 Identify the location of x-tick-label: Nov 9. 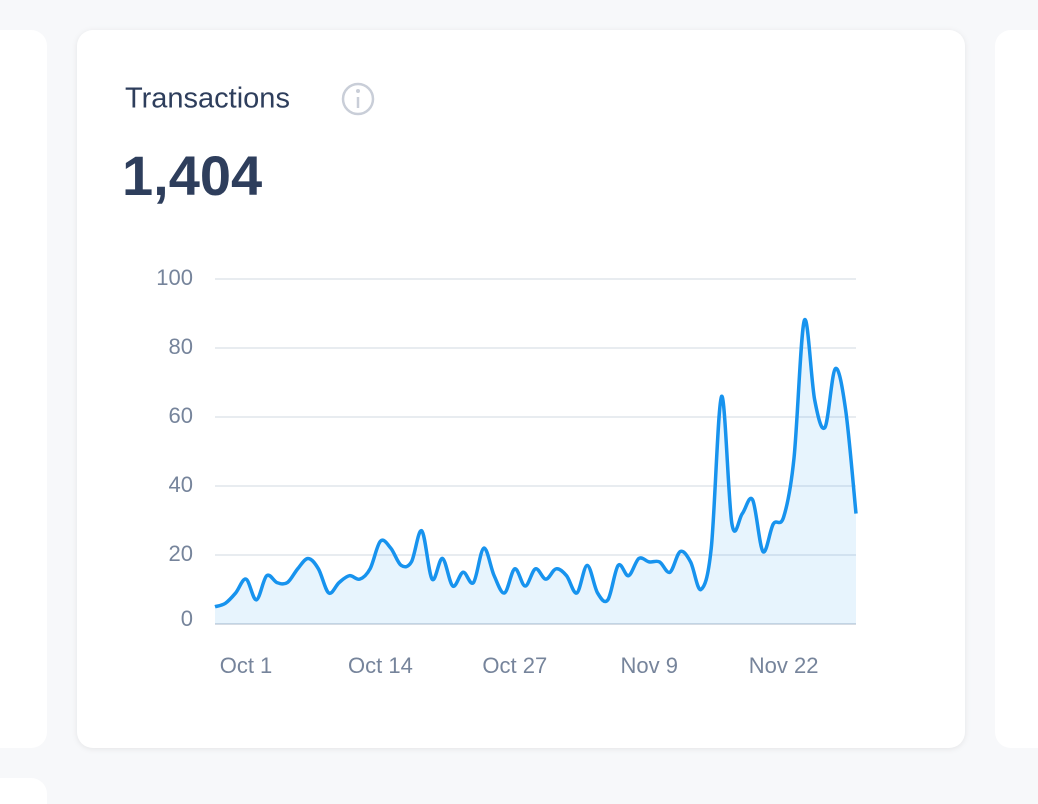
(648, 665).